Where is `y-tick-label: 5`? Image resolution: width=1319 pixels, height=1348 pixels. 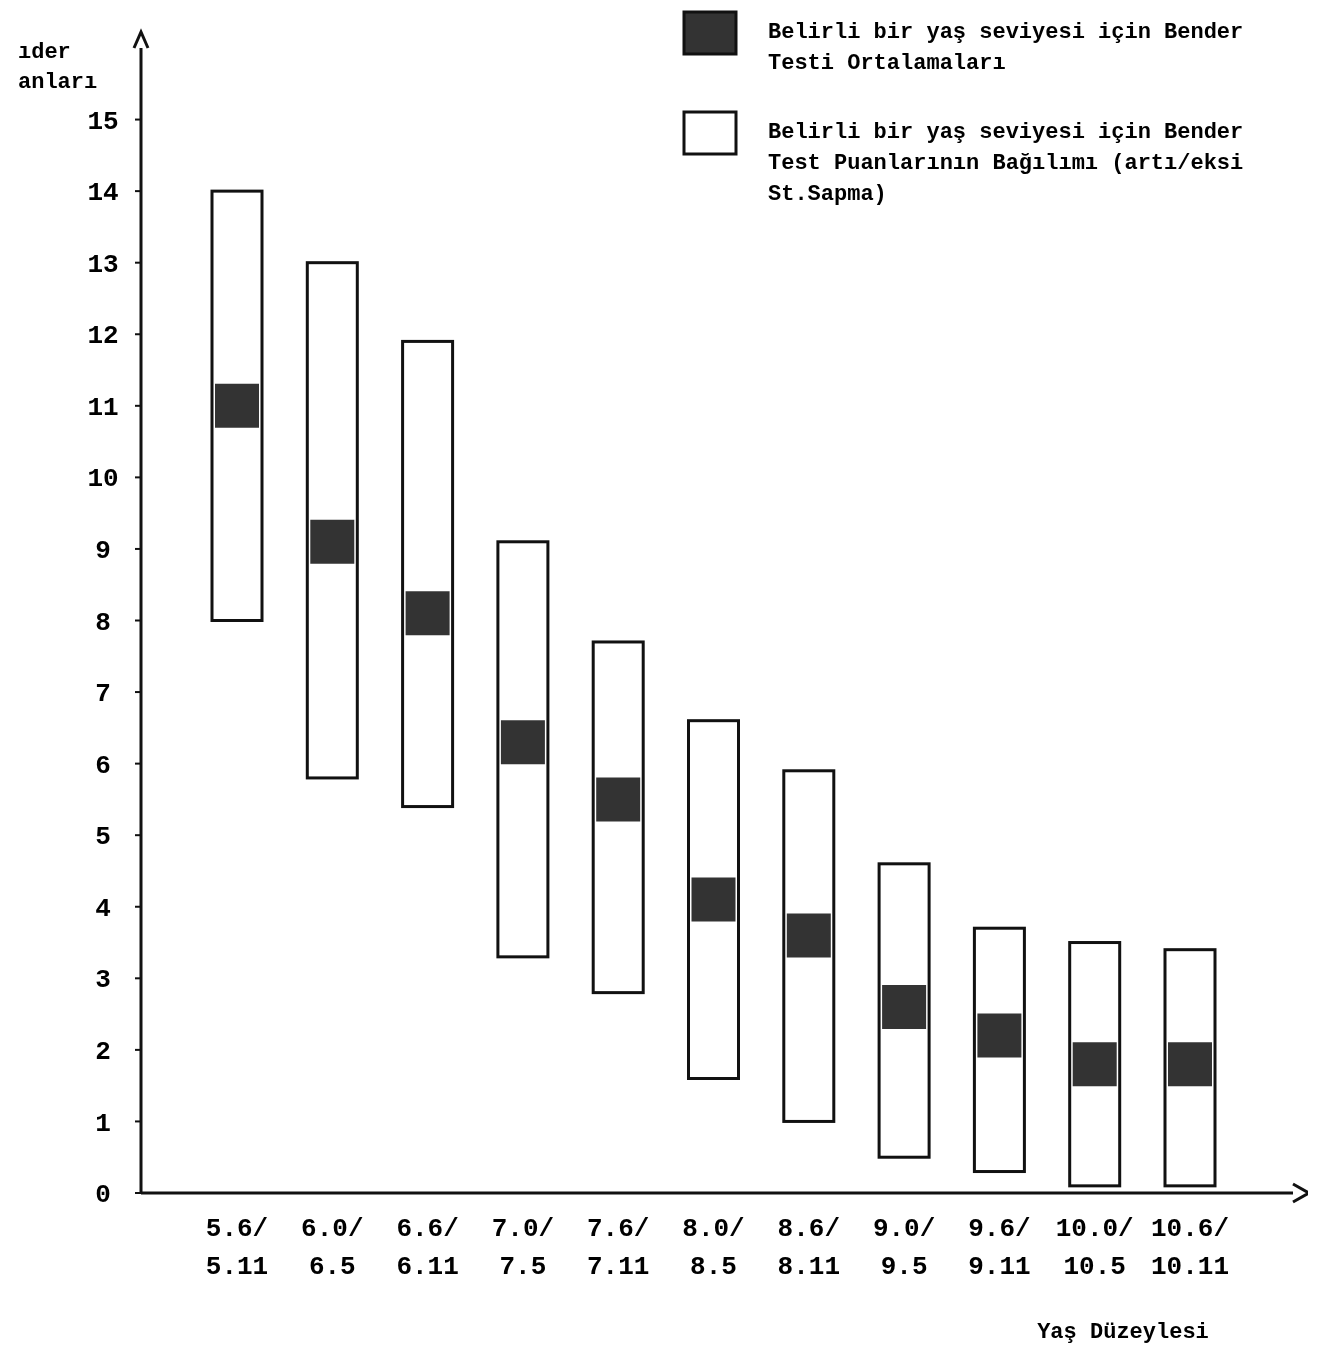
y-tick-label: 5 is located at coordinates (103, 837).